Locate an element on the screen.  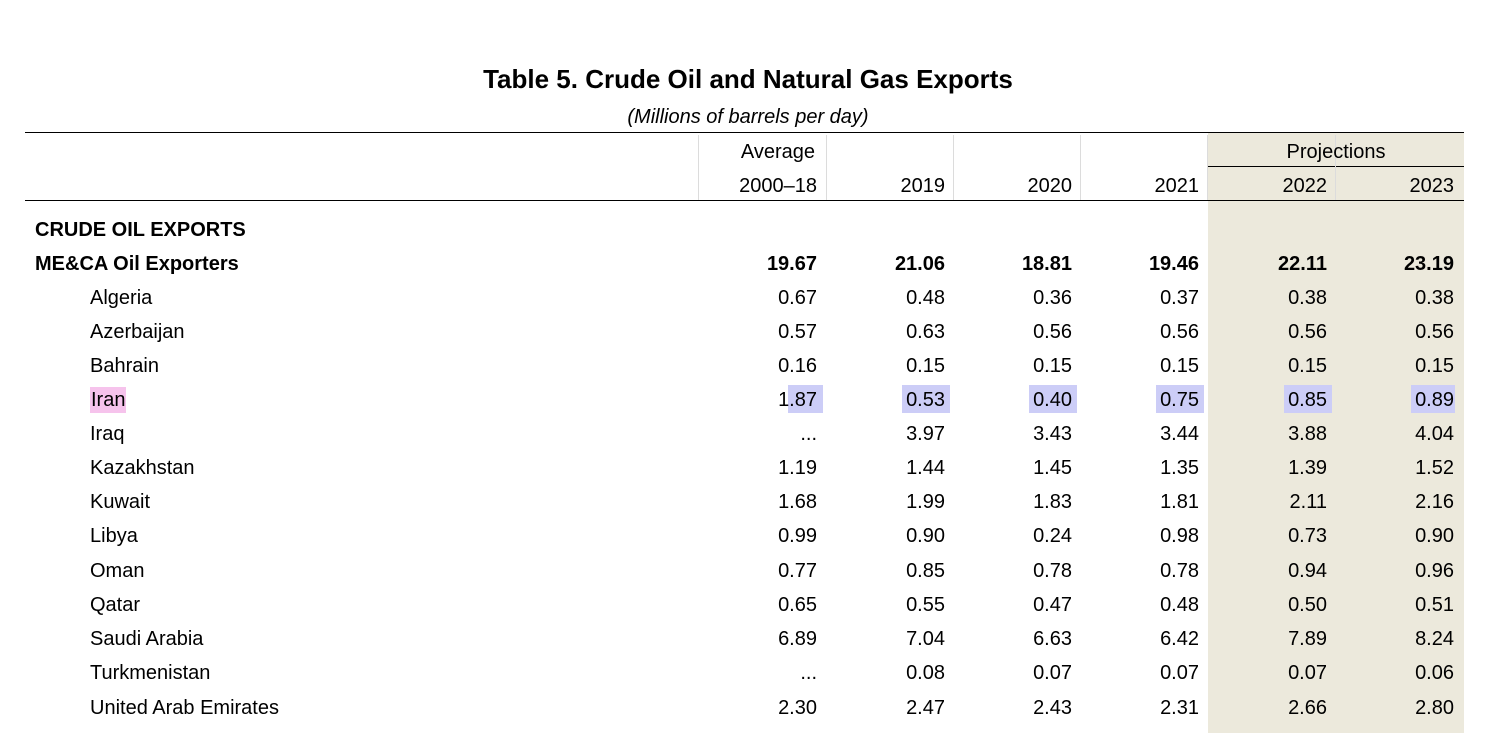
table-row: Bahrain 0.16 0.15 0.15 0.15 0.15 0.15 is located at coordinates (748, 366).